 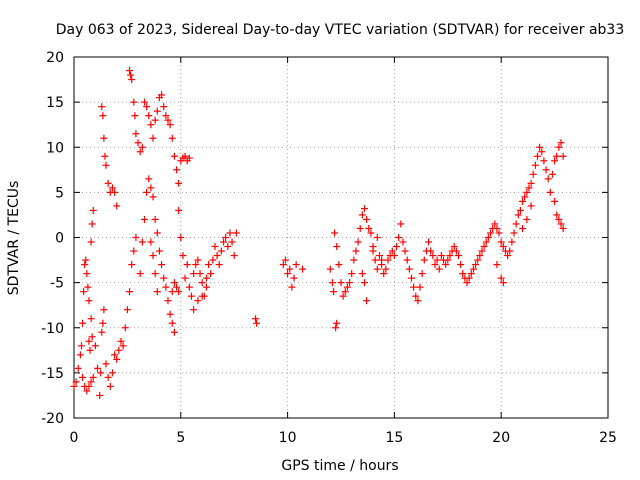 What do you see at coordinates (59, 193) in the screenshot?
I see `y-tick-label: 5` at bounding box center [59, 193].